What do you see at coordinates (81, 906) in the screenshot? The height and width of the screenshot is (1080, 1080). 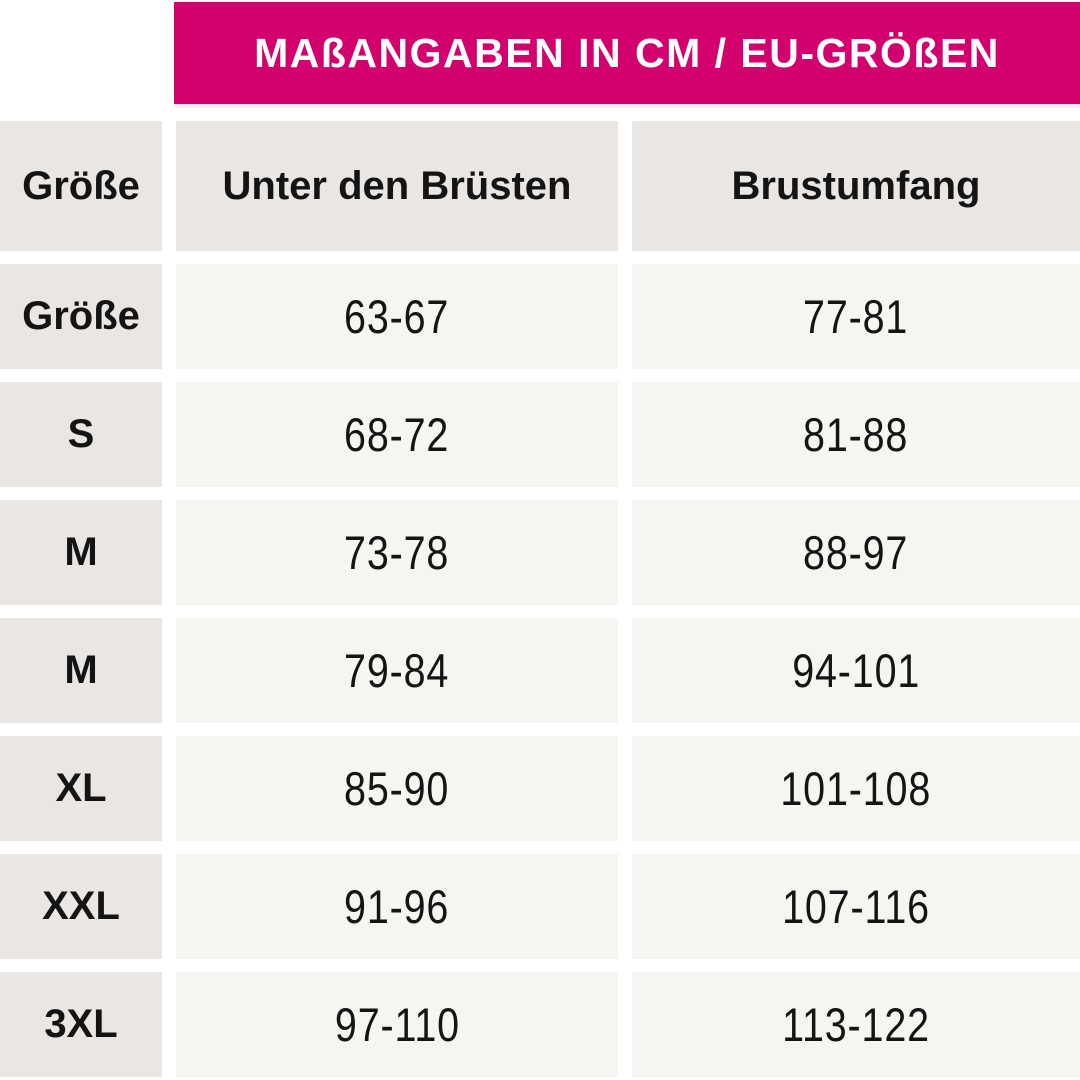 I see `row-label-size: XXL` at bounding box center [81, 906].